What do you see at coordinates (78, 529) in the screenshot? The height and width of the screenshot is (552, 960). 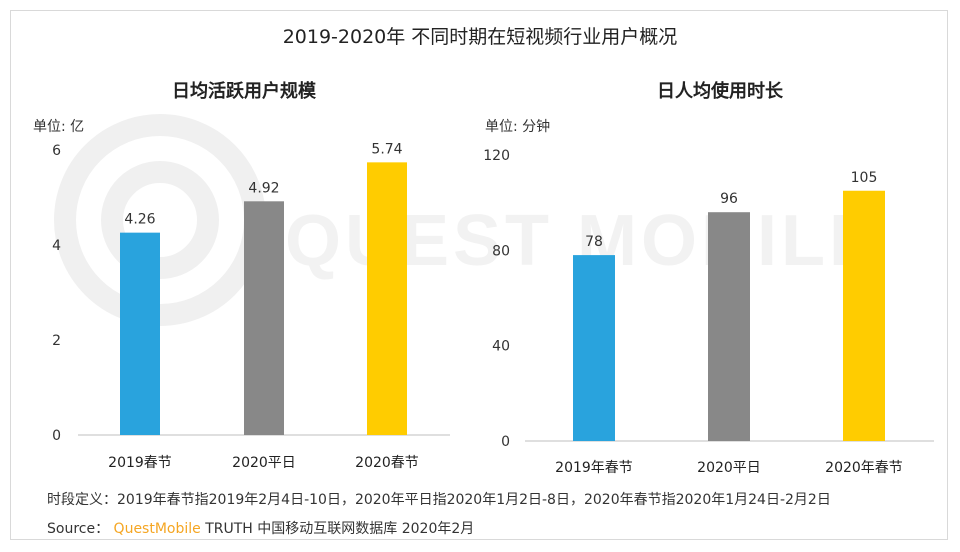 I see `source-label: Source：` at bounding box center [78, 529].